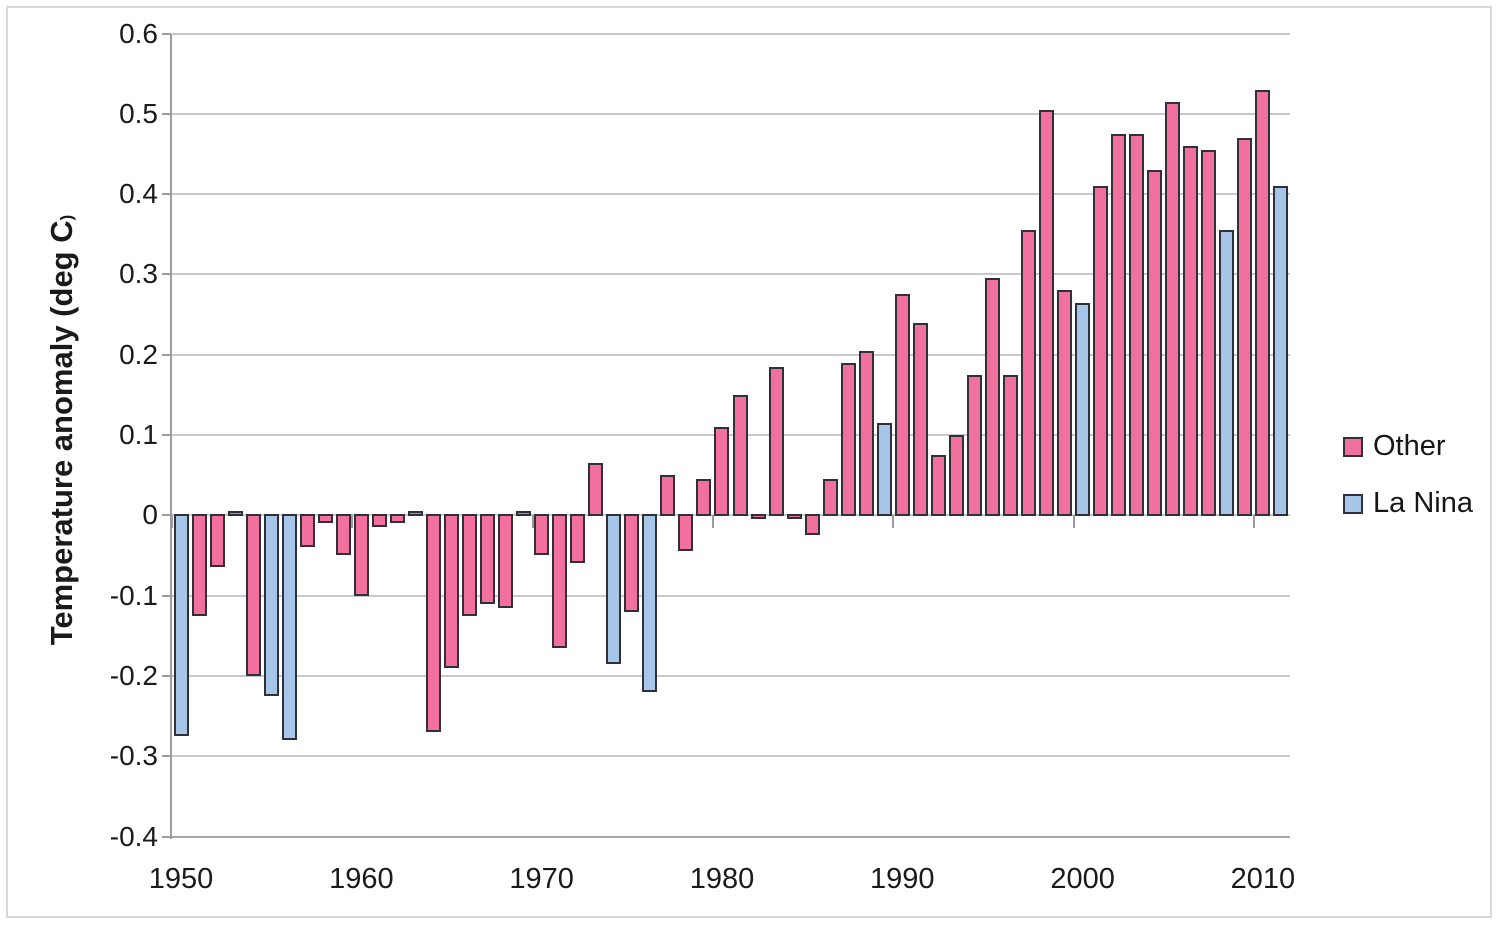 This screenshot has width=1500, height=928. What do you see at coordinates (1029, 373) in the screenshot?
I see `bar-1997-other` at bounding box center [1029, 373].